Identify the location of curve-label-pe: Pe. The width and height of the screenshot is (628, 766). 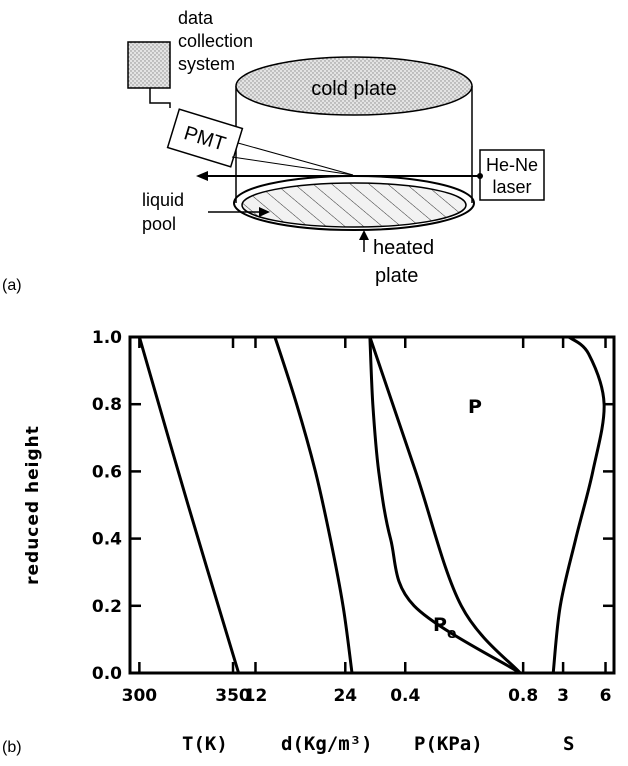
(444, 628).